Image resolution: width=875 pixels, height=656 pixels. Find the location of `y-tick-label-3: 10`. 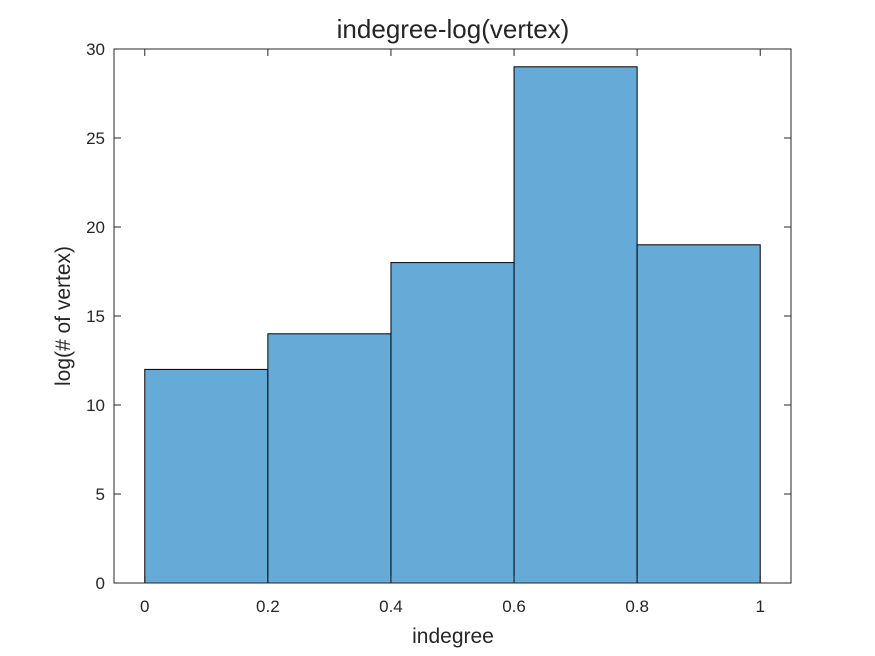

y-tick-label-3: 10 is located at coordinates (95, 405).